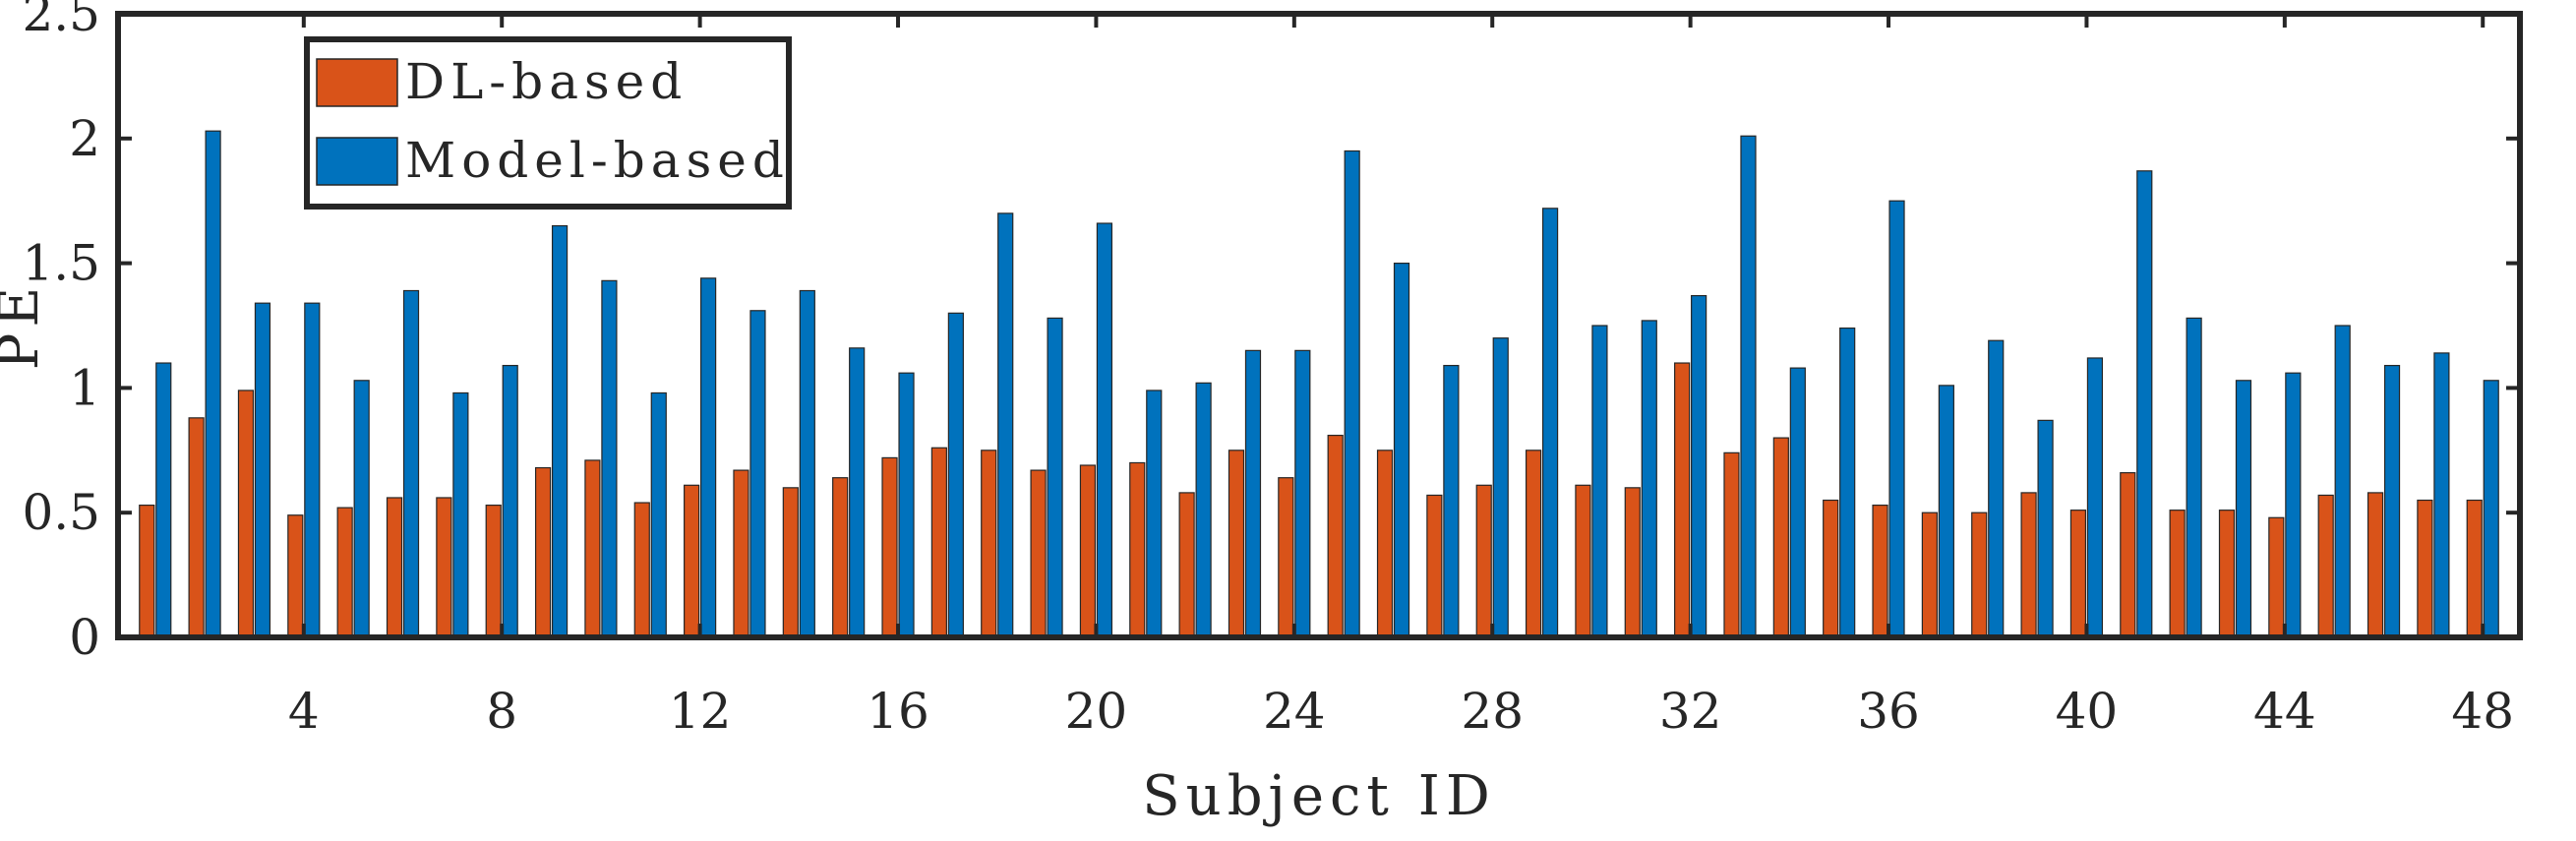  What do you see at coordinates (598, 160) in the screenshot?
I see `legend-label-model-based: Model-based` at bounding box center [598, 160].